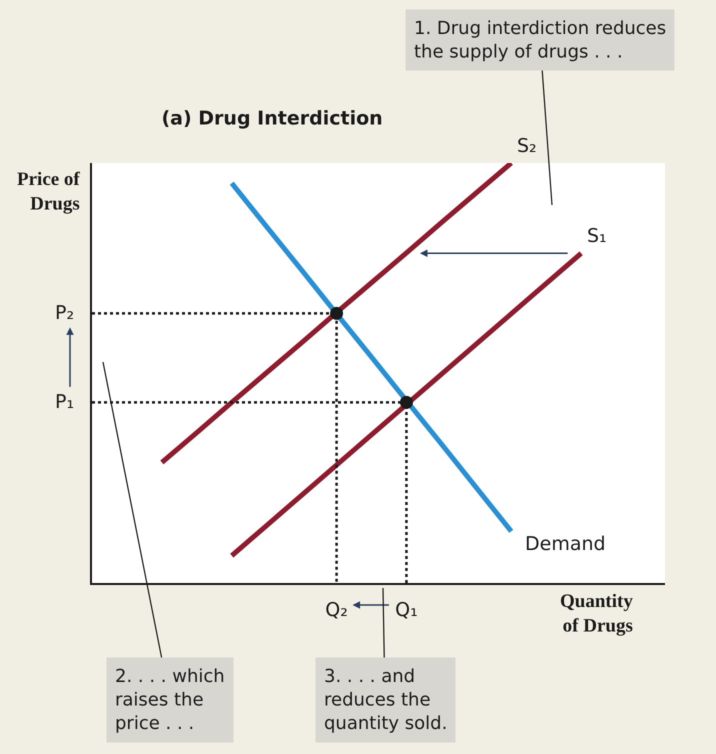 This screenshot has height=754, width=716. What do you see at coordinates (386, 700) in the screenshot?
I see `text: 3. . . . and reduces the quantity sold.` at bounding box center [386, 700].